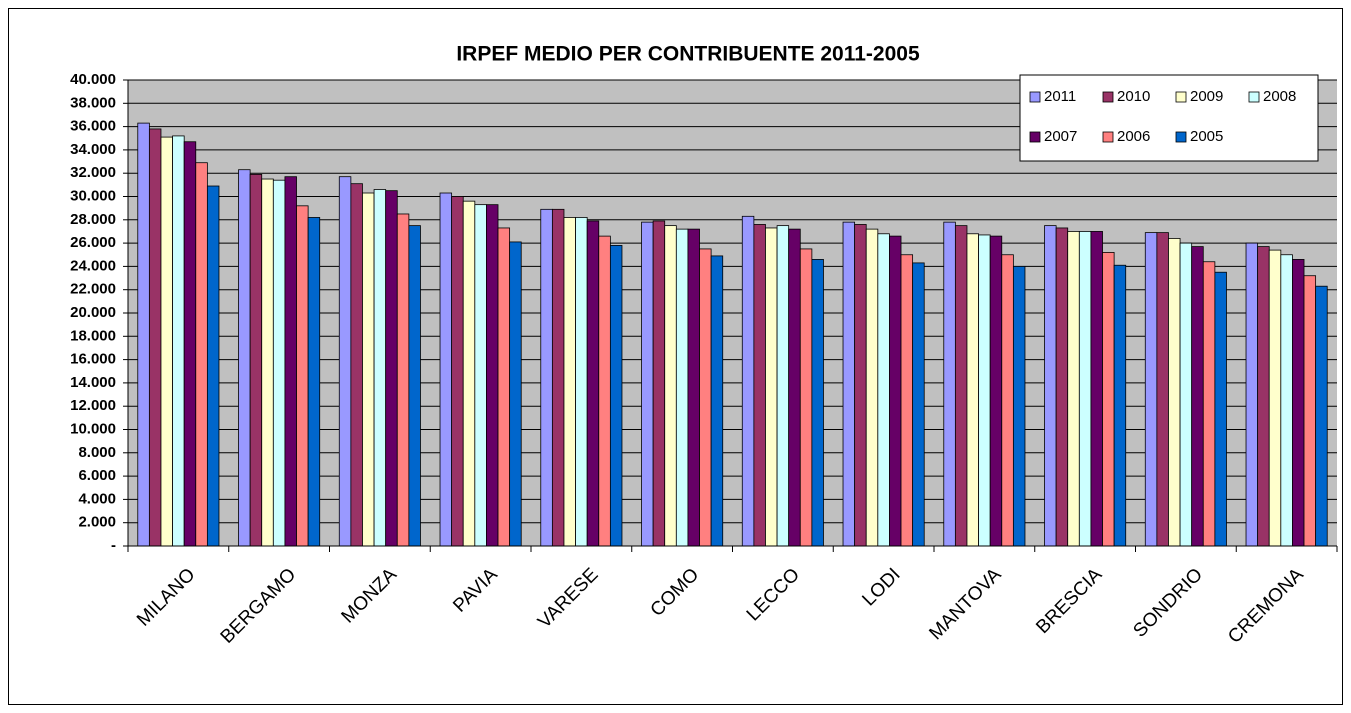 The height and width of the screenshot is (713, 1351). What do you see at coordinates (93, 428) in the screenshot?
I see `y-tick-label: 10.000` at bounding box center [93, 428].